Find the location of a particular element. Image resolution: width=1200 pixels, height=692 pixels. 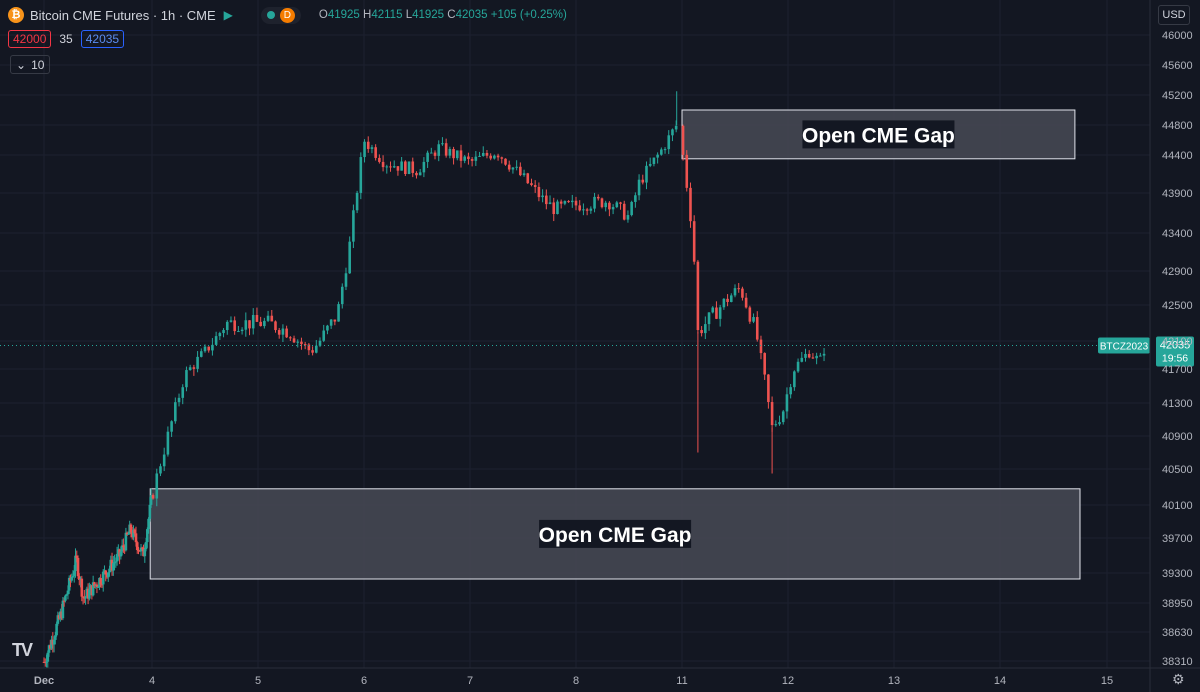

tradingview-logo-icon: TV is located at coordinates (22, 650).